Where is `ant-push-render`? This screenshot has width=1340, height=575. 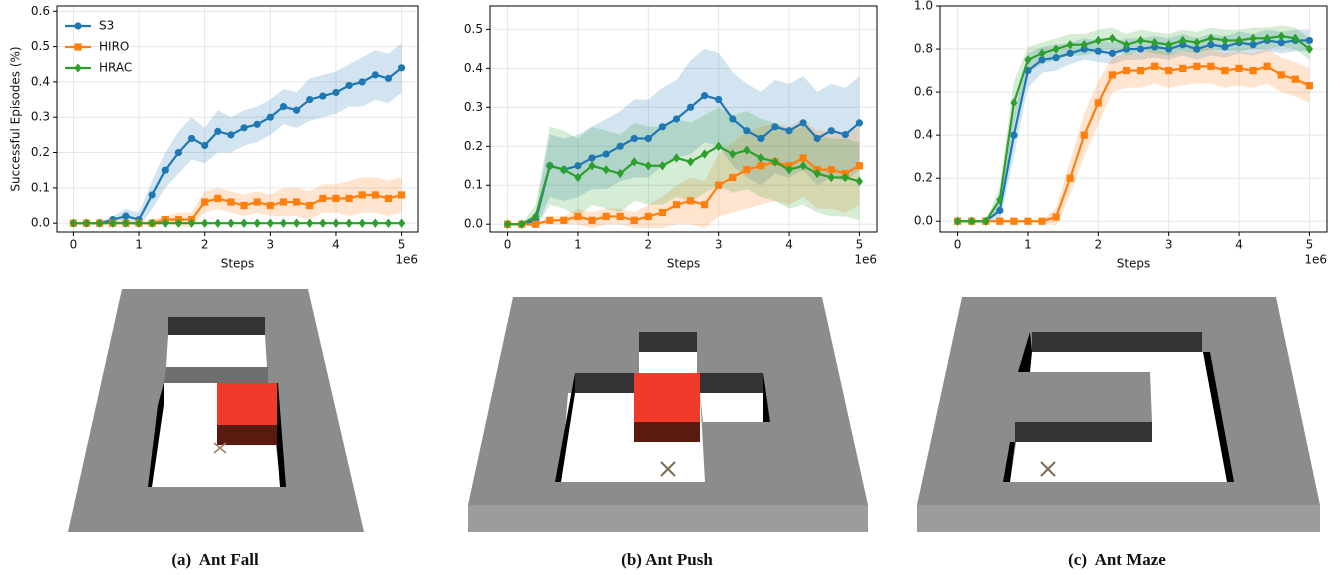
ant-push-render is located at coordinates (668, 414).